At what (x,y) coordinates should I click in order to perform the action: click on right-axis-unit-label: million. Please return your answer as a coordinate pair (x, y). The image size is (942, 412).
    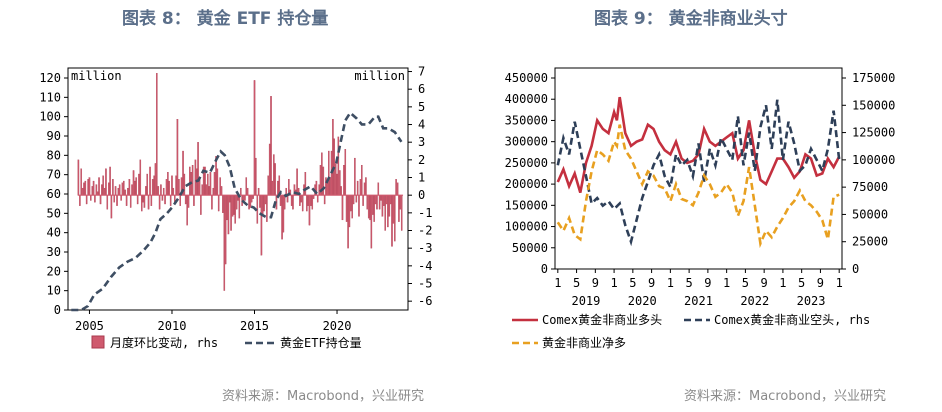
    Looking at the image, I should click on (379, 76).